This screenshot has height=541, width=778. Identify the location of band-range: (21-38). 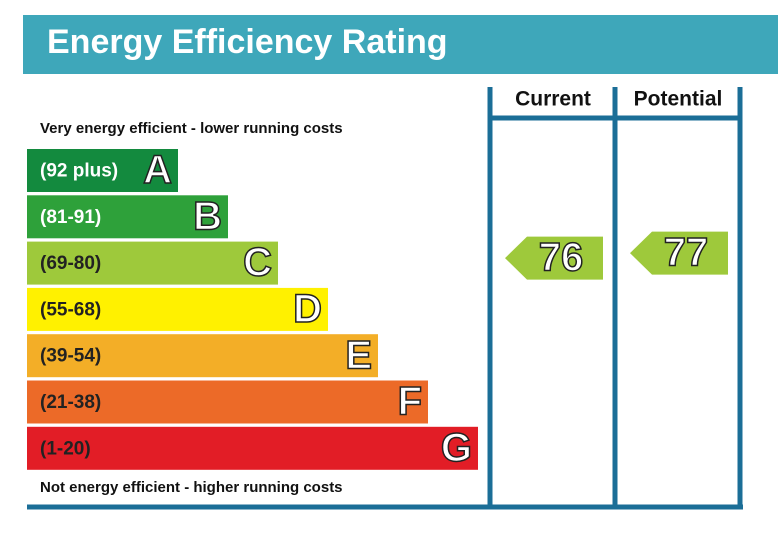
(70, 402).